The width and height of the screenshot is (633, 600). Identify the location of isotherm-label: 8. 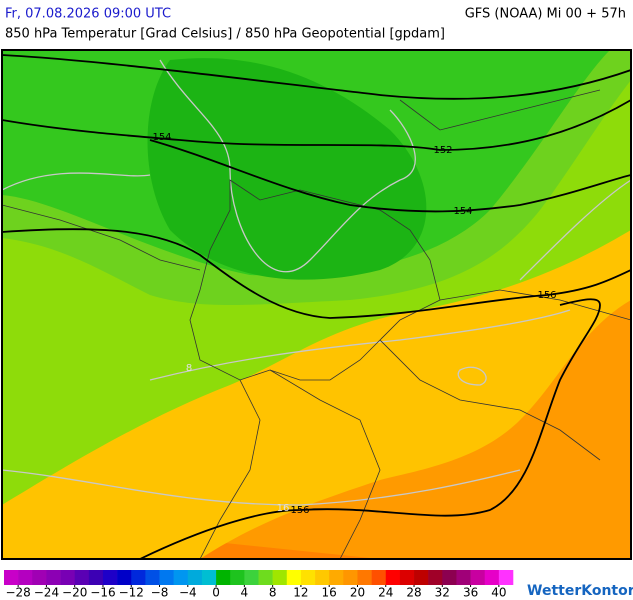
(189, 368).